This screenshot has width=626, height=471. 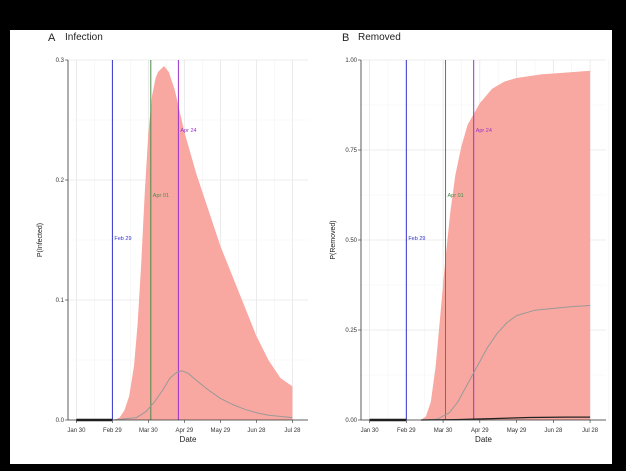 I want to click on y-tick-label: 0.3, so click(x=60, y=61).